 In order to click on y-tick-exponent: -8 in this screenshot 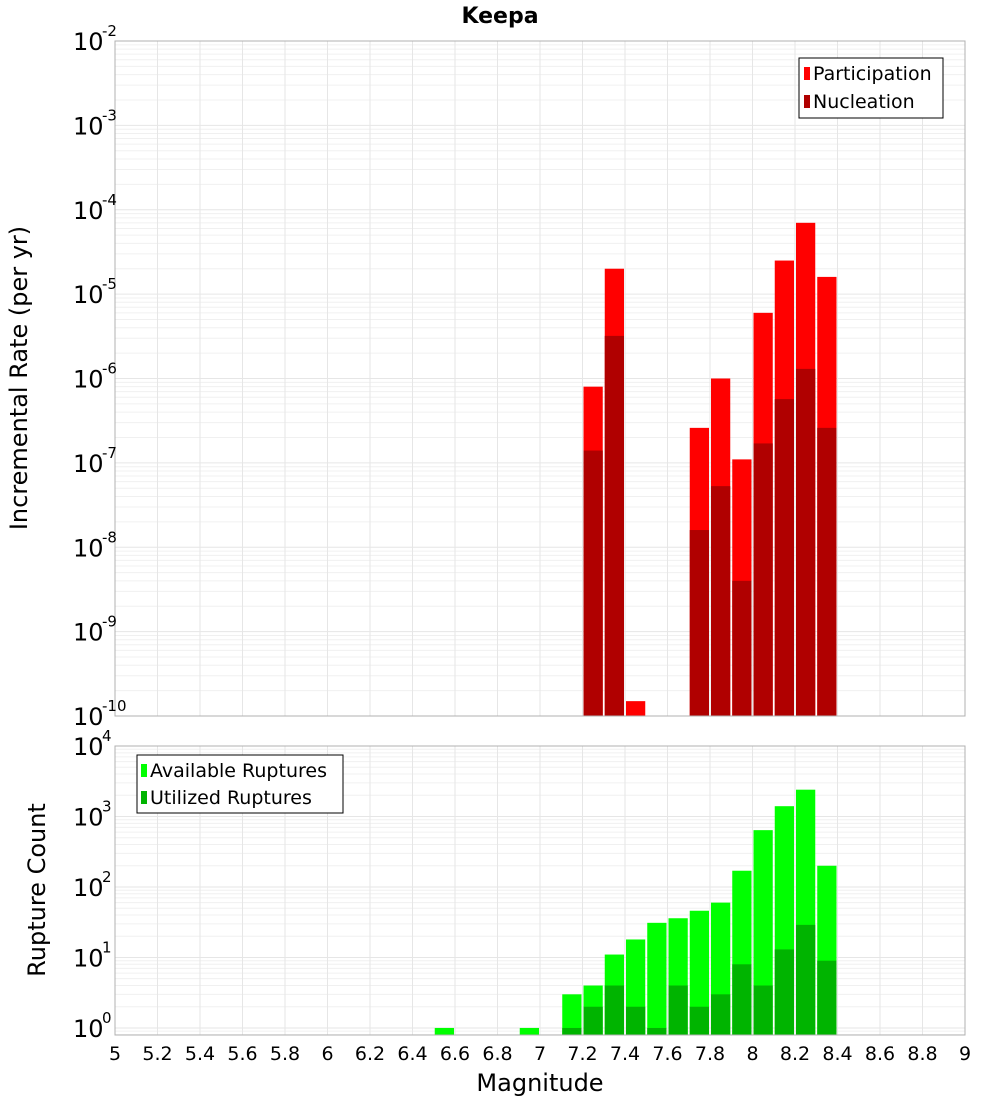, I will do `click(109, 537)`.